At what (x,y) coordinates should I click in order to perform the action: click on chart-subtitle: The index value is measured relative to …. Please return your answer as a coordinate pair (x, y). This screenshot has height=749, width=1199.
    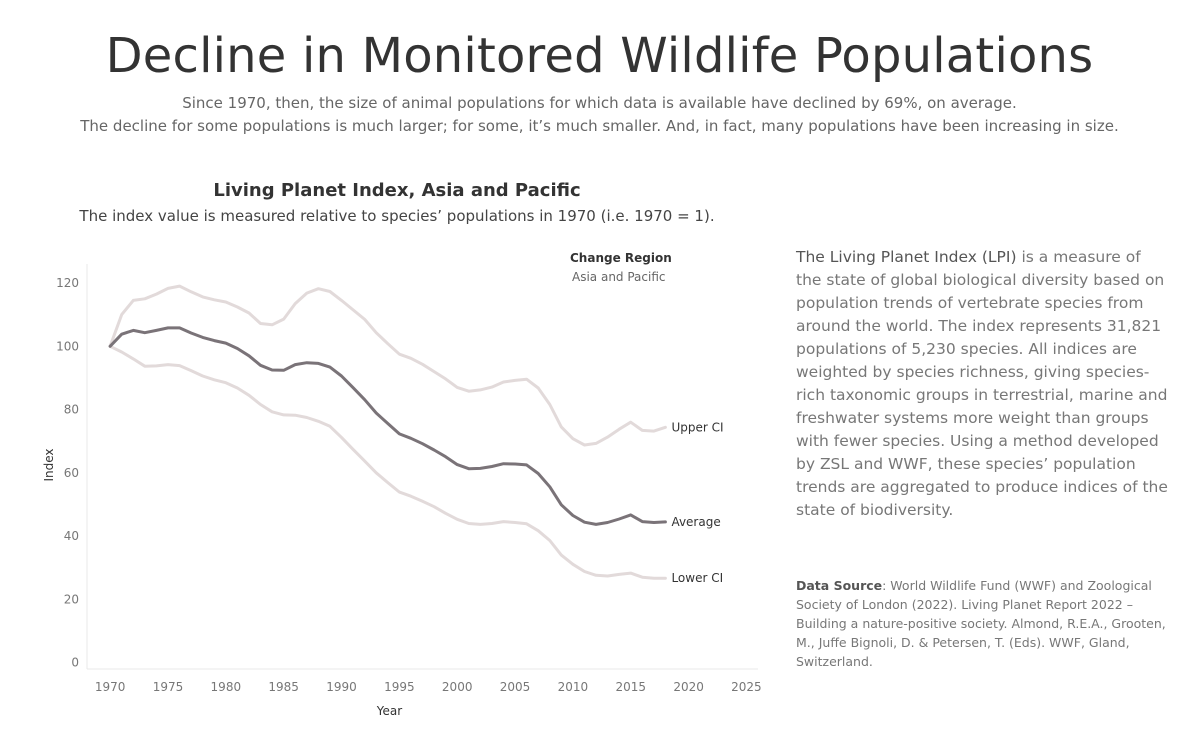
    Looking at the image, I should click on (397, 216).